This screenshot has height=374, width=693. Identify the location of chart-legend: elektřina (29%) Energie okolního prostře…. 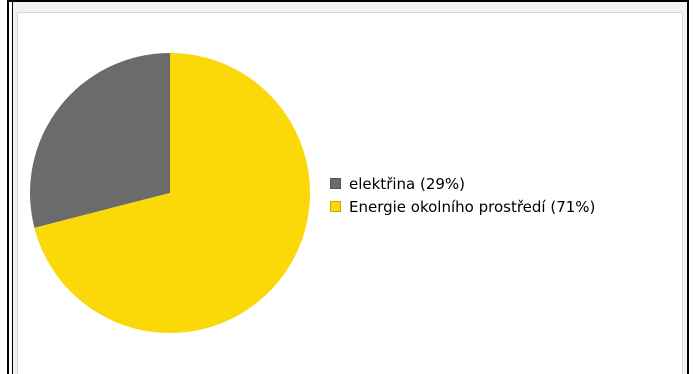
(462, 195).